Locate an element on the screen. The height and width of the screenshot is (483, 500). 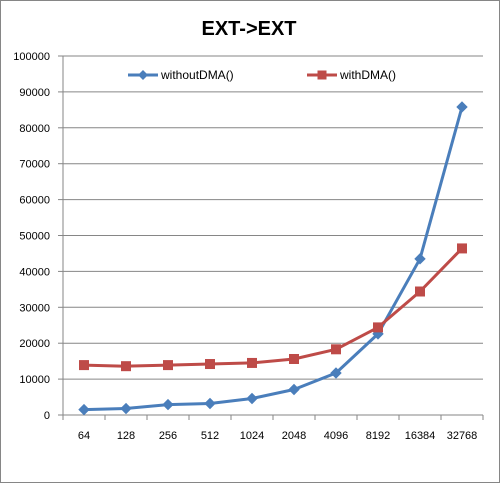
y-tick-label: 60000 is located at coordinates (34, 201).